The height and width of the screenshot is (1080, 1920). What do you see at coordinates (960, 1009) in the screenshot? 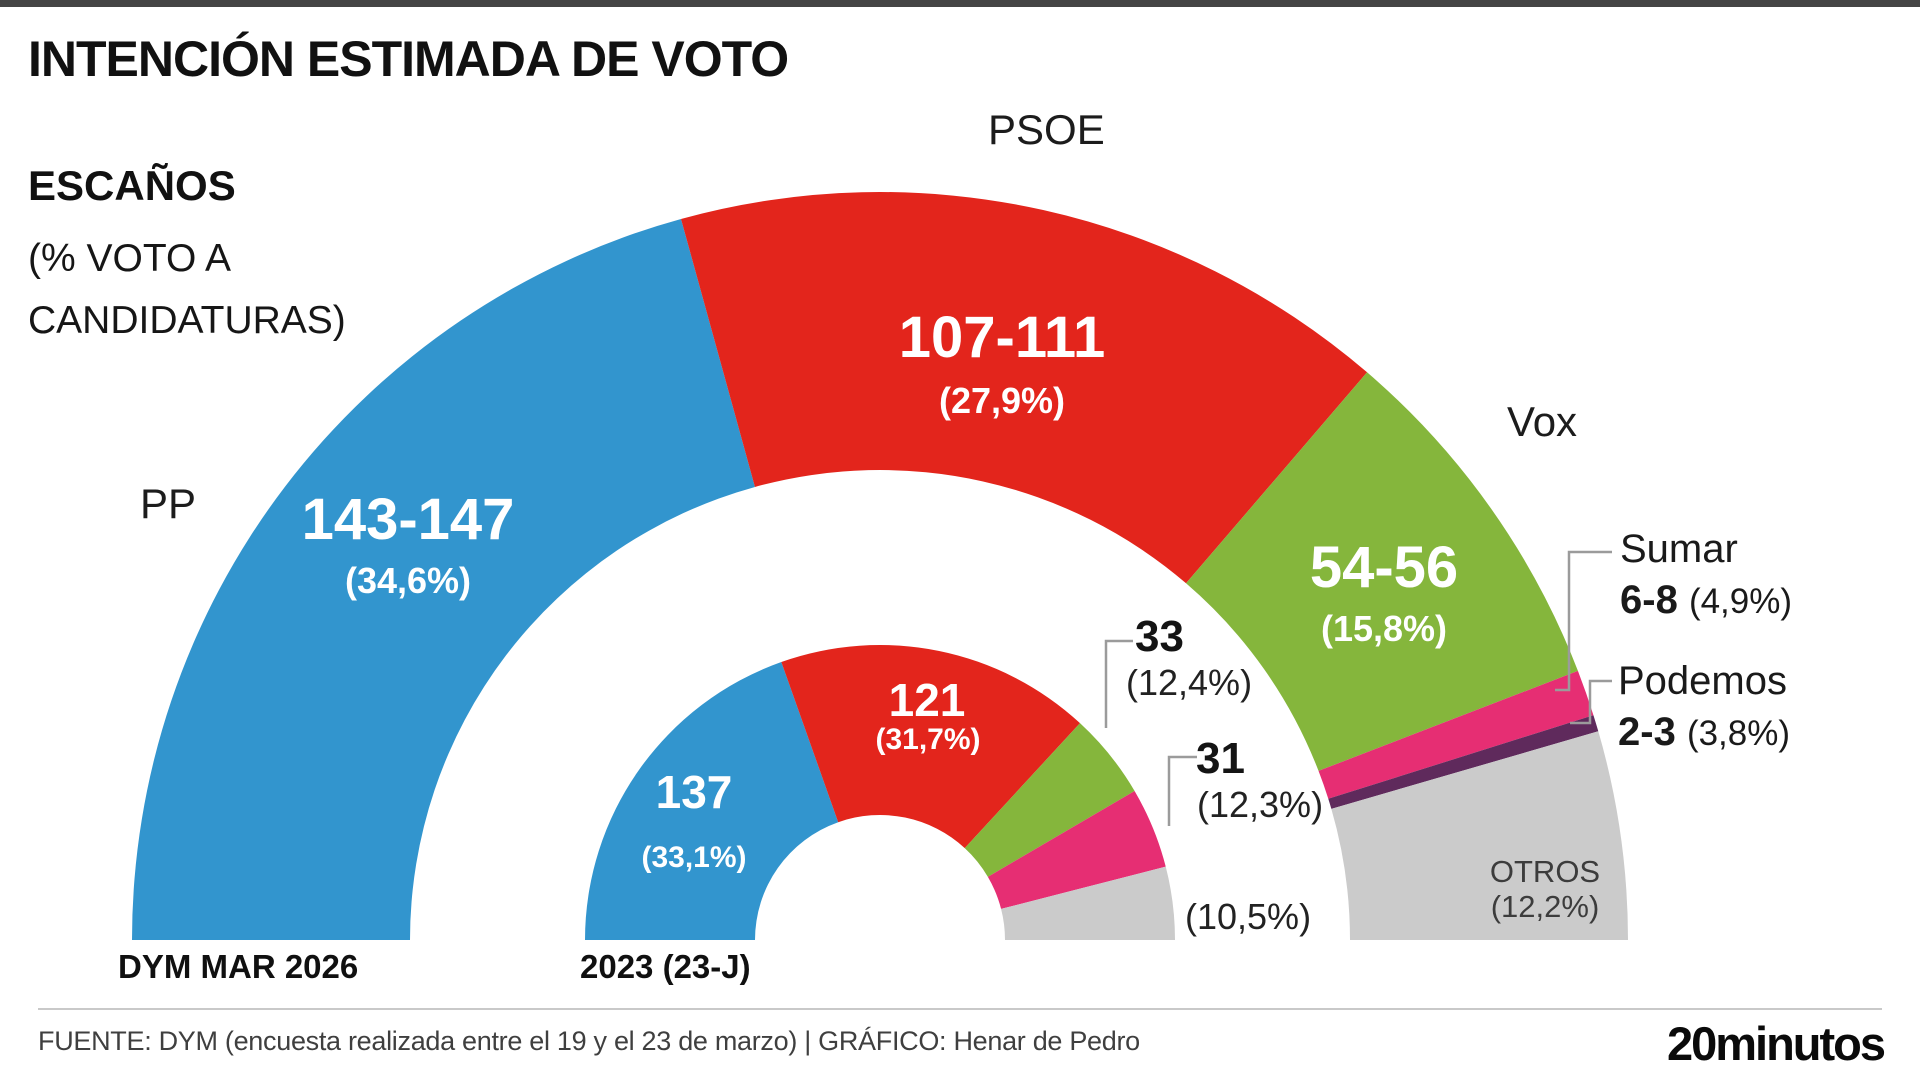
I see `footer-divider` at bounding box center [960, 1009].